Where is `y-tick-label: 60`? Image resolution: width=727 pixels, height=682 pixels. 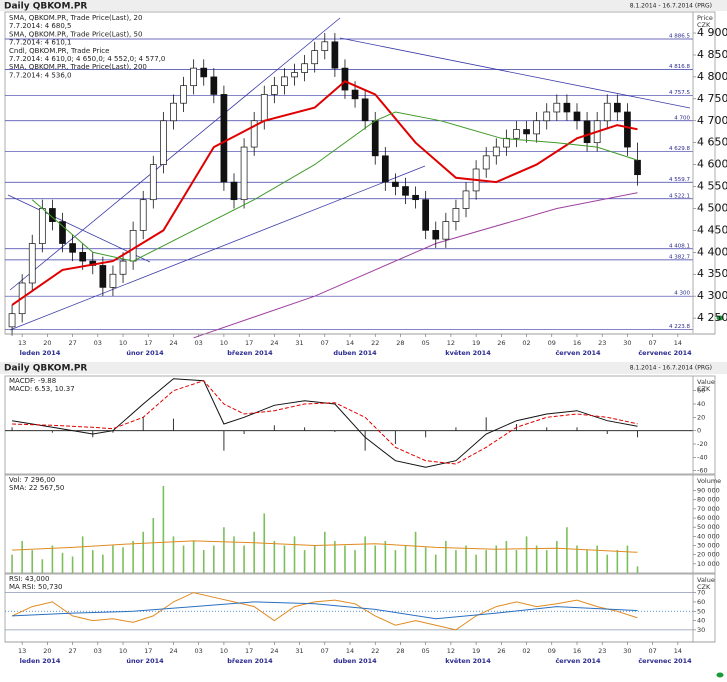
y-tick-label: 60 is located at coordinates (701, 391).